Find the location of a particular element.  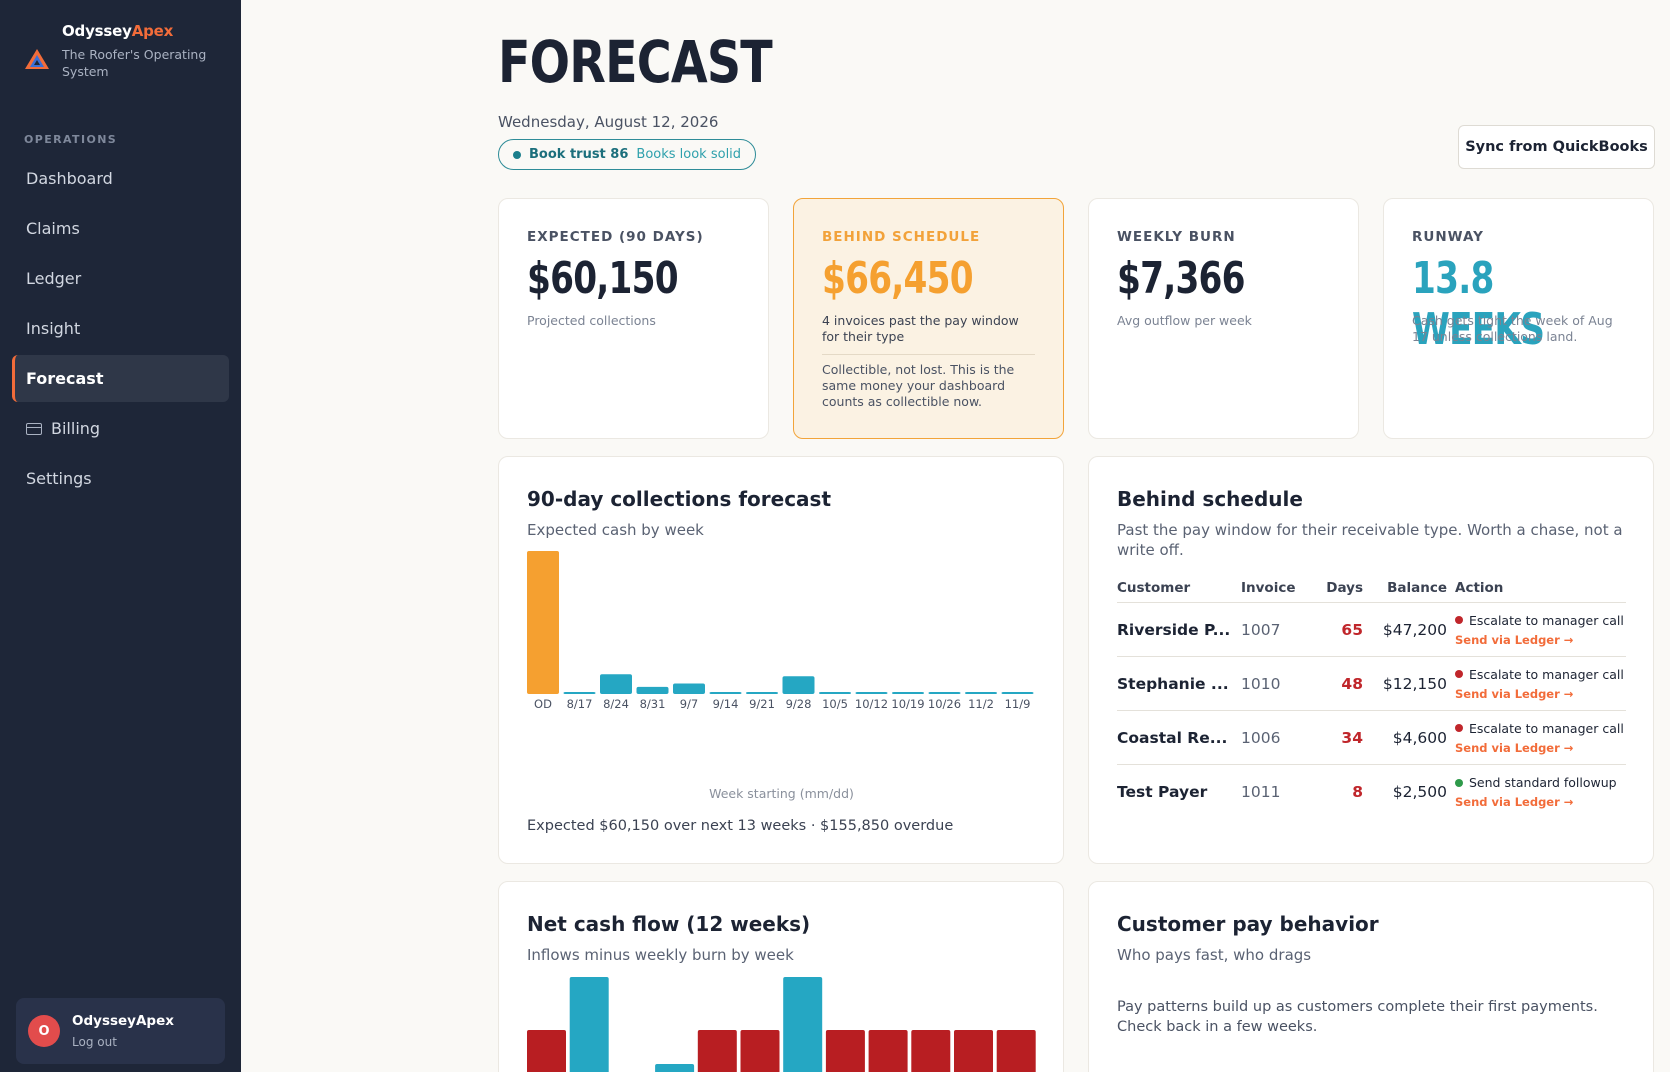

sidebar-item-label: Ledger is located at coordinates (54, 278).